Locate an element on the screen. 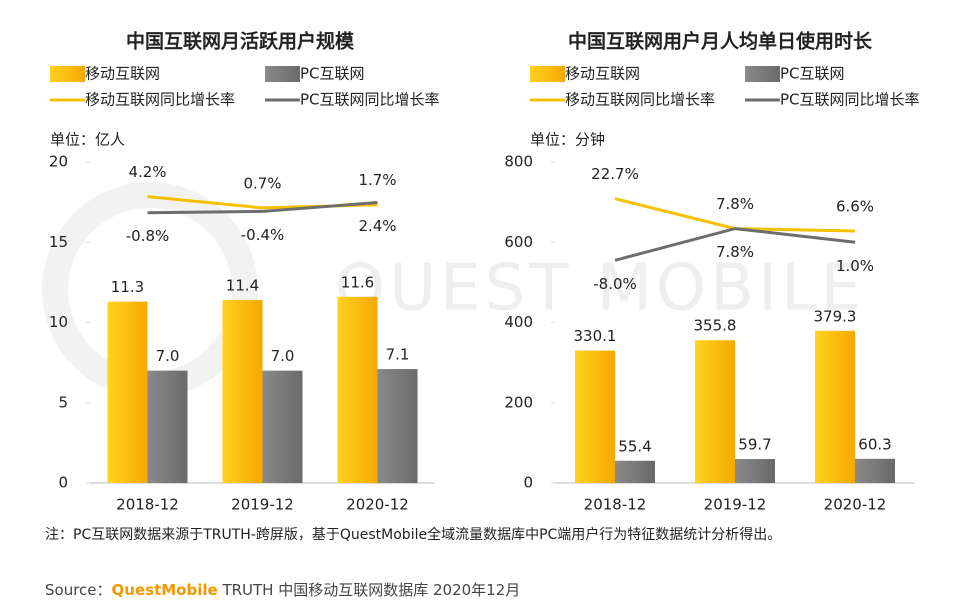 Image resolution: width=960 pixels, height=614 pixels. y-tick-label: 800 is located at coordinates (518, 162).